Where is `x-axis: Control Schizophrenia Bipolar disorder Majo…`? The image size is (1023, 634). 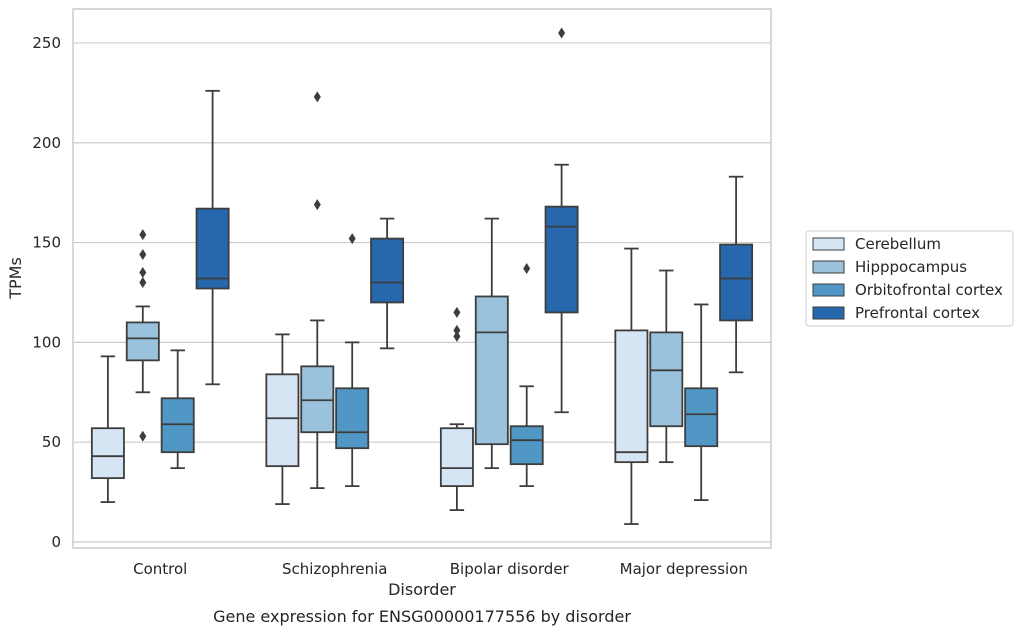
x-axis: Control Schizophrenia Bipolar disorder Majo… is located at coordinates (440, 569).